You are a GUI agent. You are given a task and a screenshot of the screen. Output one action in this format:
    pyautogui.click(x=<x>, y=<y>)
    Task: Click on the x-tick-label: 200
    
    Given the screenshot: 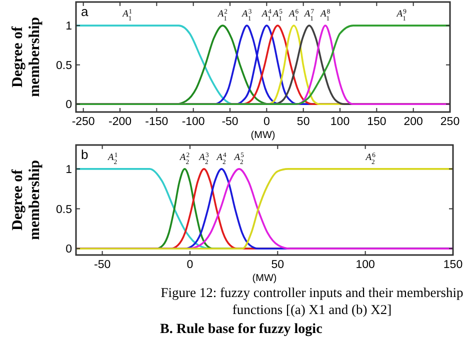 What is the action you would take?
    pyautogui.click(x=413, y=122)
    